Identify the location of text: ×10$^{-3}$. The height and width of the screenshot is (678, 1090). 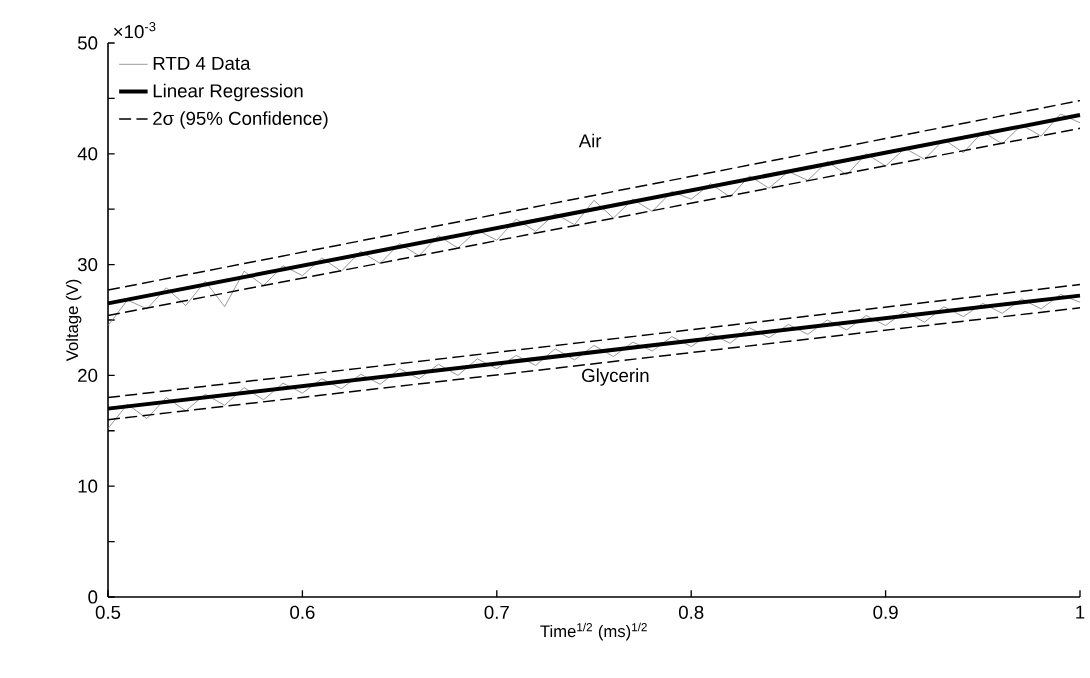
(135, 30).